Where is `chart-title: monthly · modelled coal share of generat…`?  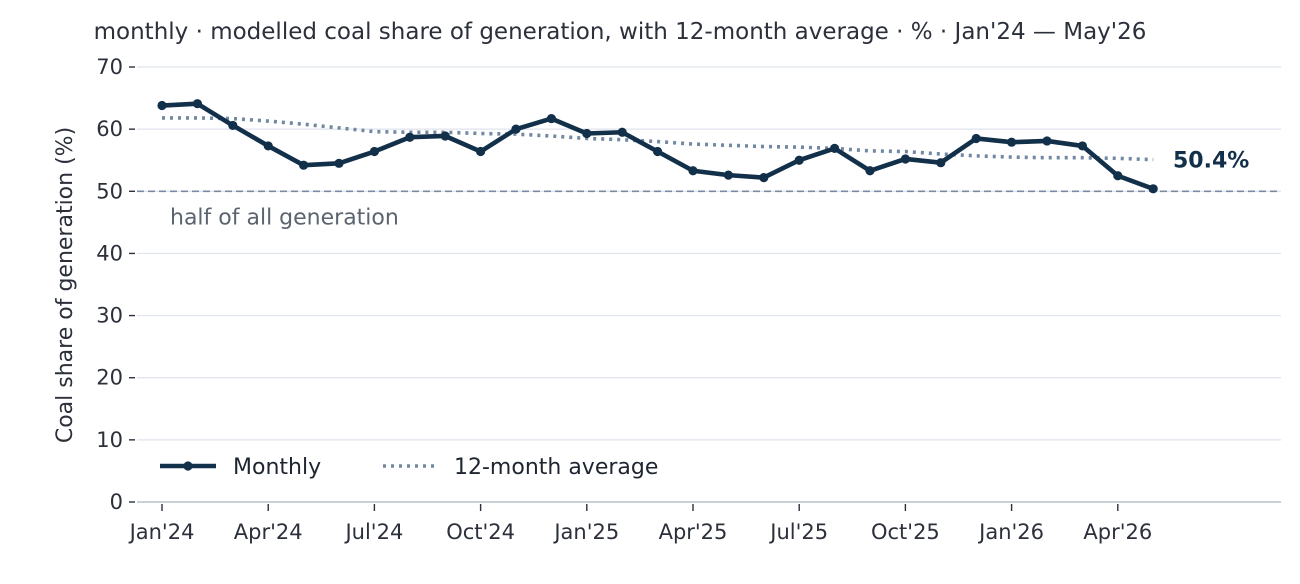
chart-title: monthly · modelled coal share of generat… is located at coordinates (620, 32).